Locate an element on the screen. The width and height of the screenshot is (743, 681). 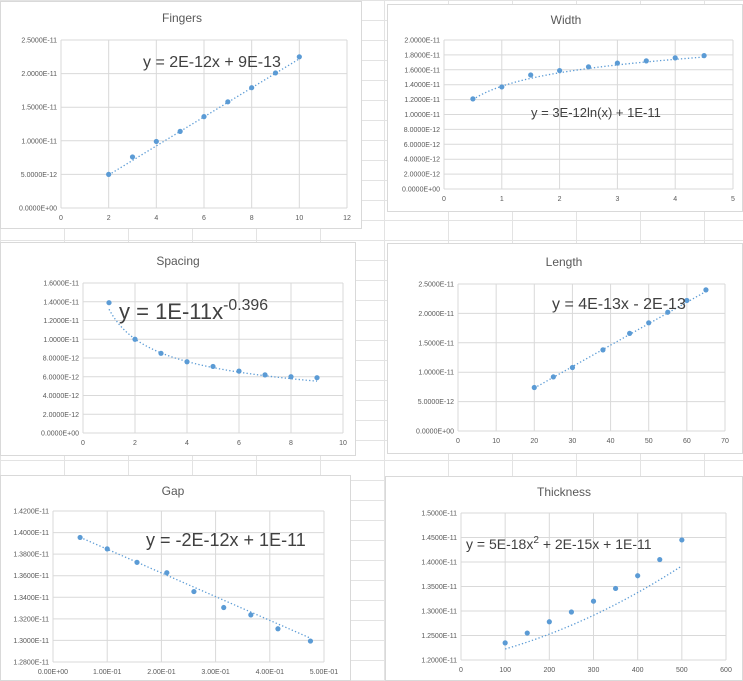
x-tick-label: 12 is located at coordinates (347, 218).